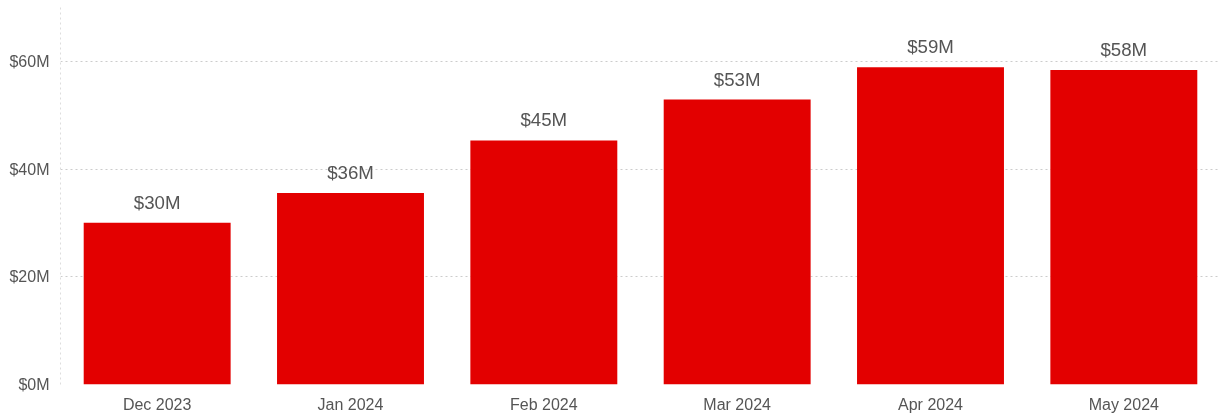 The image size is (1230, 420). What do you see at coordinates (29, 277) in the screenshot?
I see `y-tick-label: $20M` at bounding box center [29, 277].